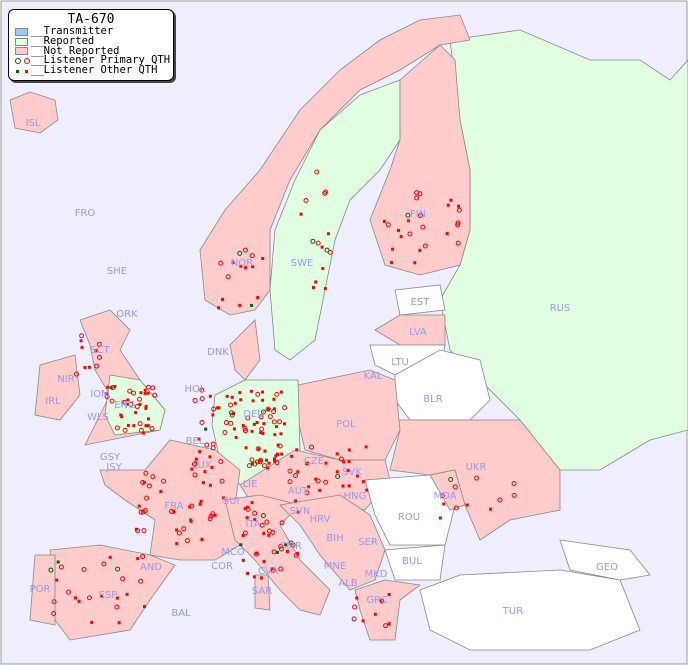 Image resolution: width=688 pixels, height=665 pixels. Describe the element at coordinates (302, 263) in the screenshot. I see `country-label: SWE` at that location.